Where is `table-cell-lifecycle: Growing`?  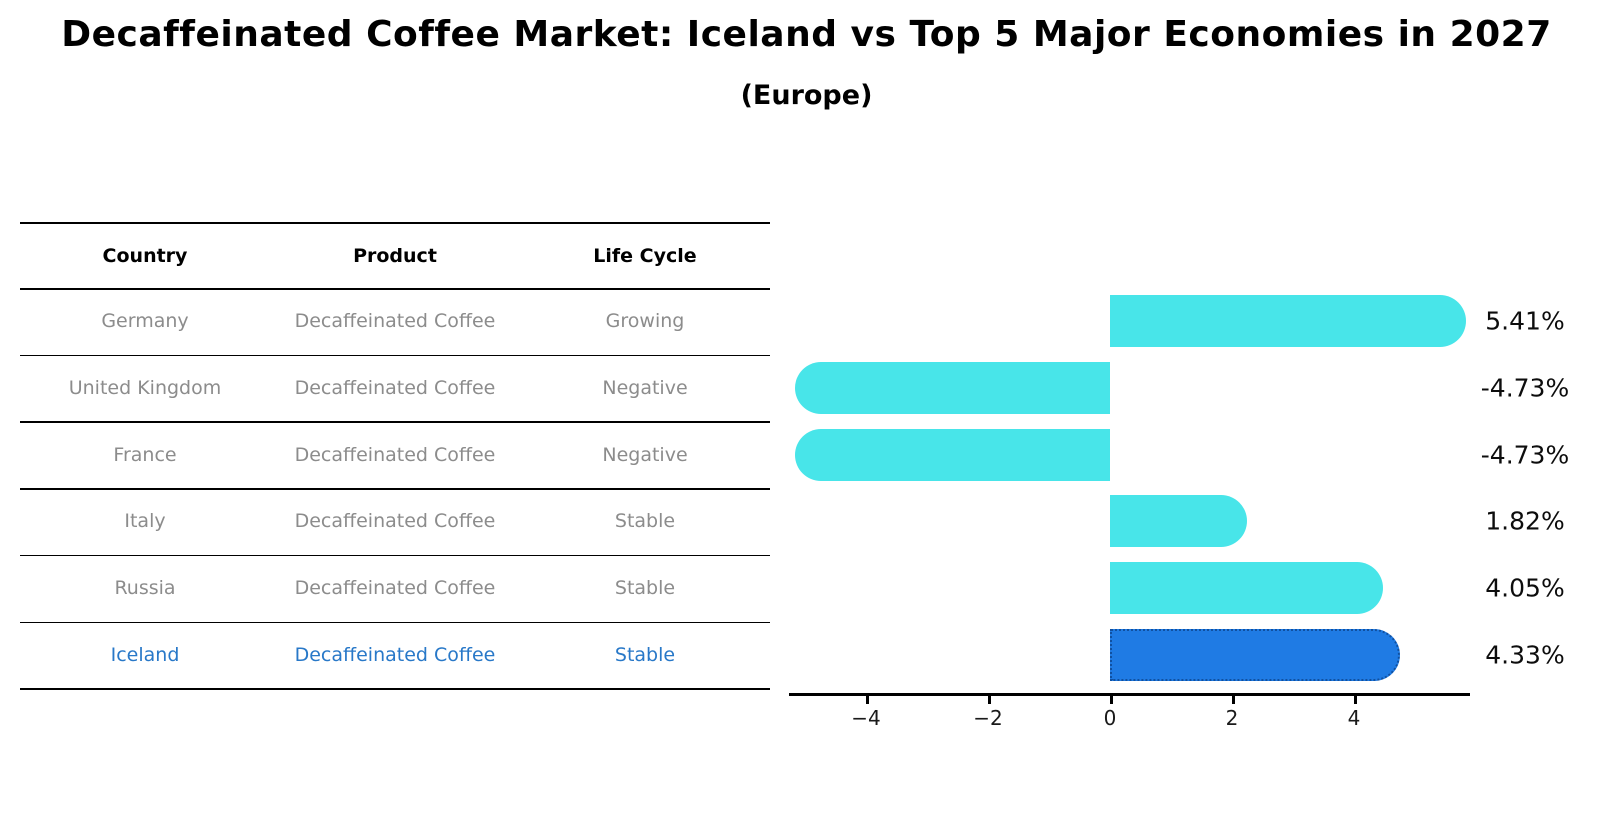 table-cell-lifecycle: Growing is located at coordinates (645, 321).